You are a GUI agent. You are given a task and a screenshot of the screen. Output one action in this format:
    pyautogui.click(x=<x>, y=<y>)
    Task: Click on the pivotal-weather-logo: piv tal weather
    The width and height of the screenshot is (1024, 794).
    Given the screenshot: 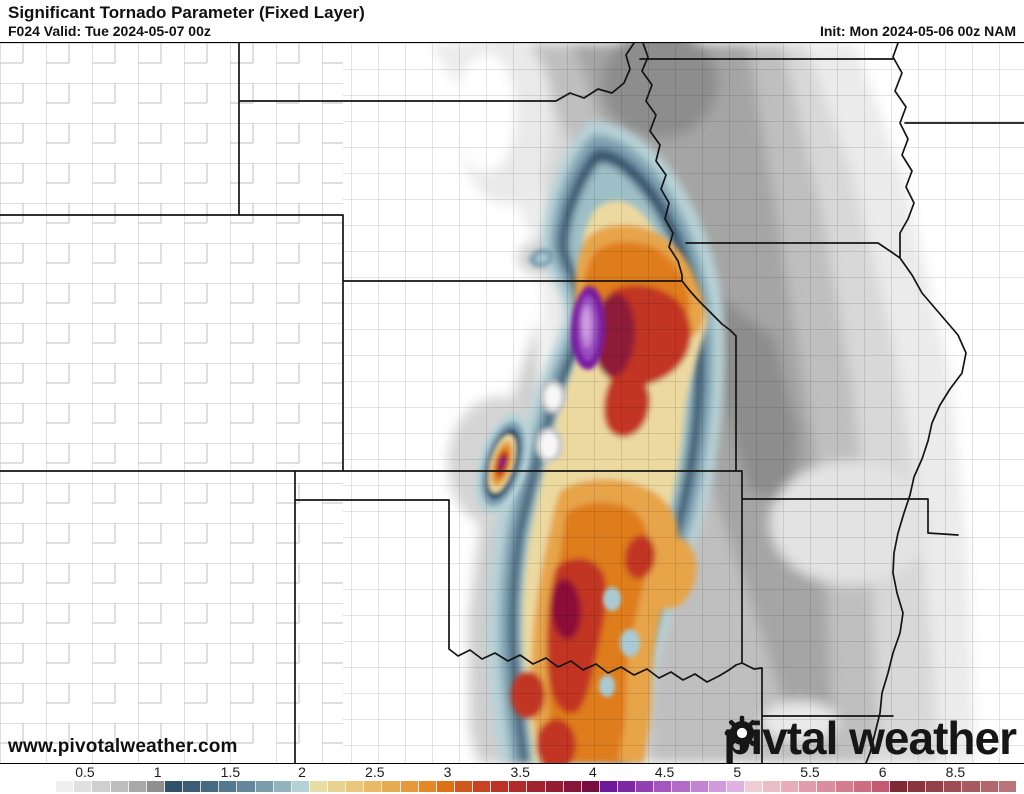 What is the action you would take?
    pyautogui.click(x=870, y=738)
    